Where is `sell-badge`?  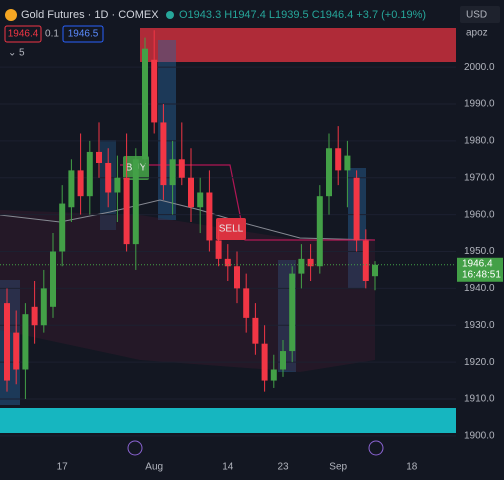
sell-badge is located at coordinates (231, 229).